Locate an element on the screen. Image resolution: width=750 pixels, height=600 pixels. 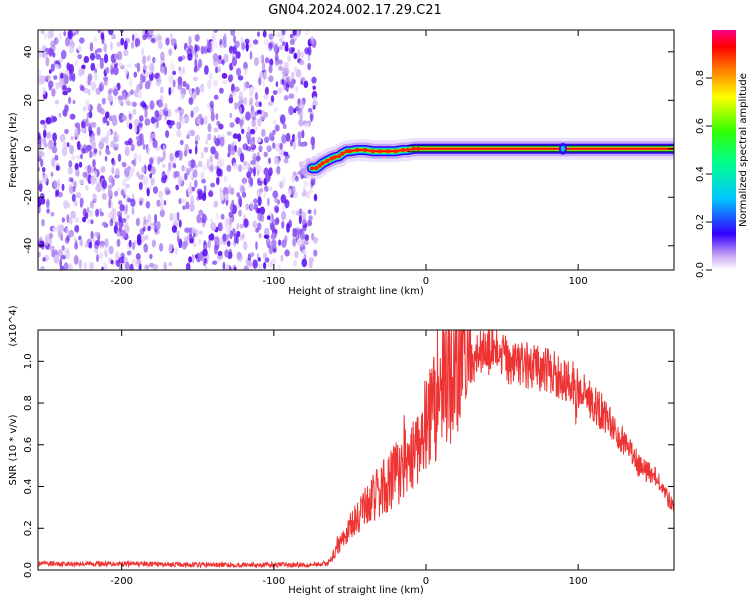
y-tick-label: 1.0 is located at coordinates (28, 361).